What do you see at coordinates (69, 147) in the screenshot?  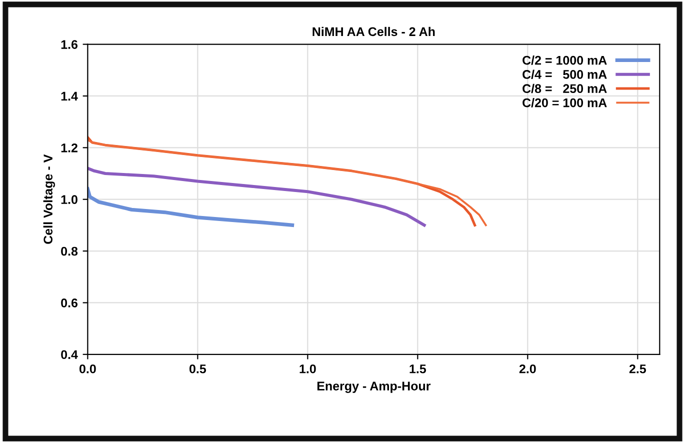 I see `y-tick-label: 1.2` at bounding box center [69, 147].